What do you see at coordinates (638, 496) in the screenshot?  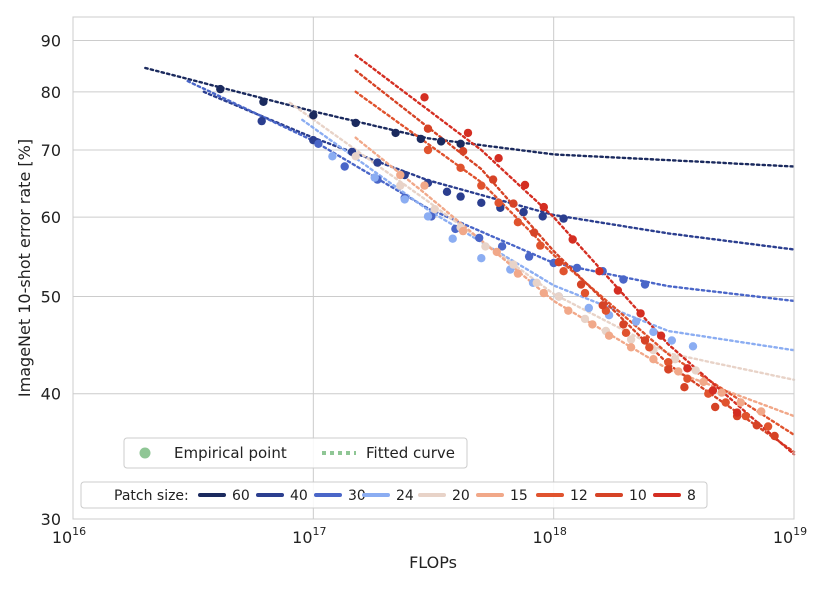 I see `legend-label-10: 10` at bounding box center [638, 496].